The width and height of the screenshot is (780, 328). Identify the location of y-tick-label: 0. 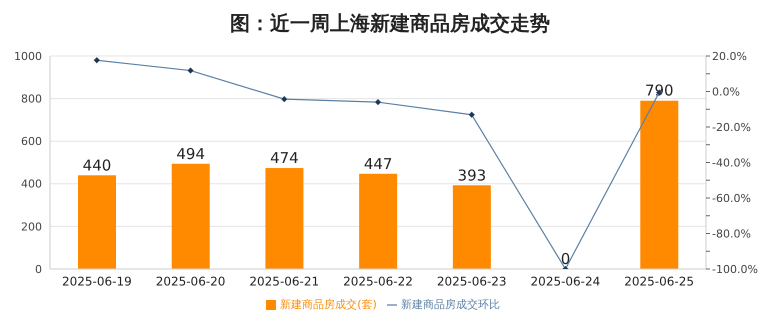
(38, 269).